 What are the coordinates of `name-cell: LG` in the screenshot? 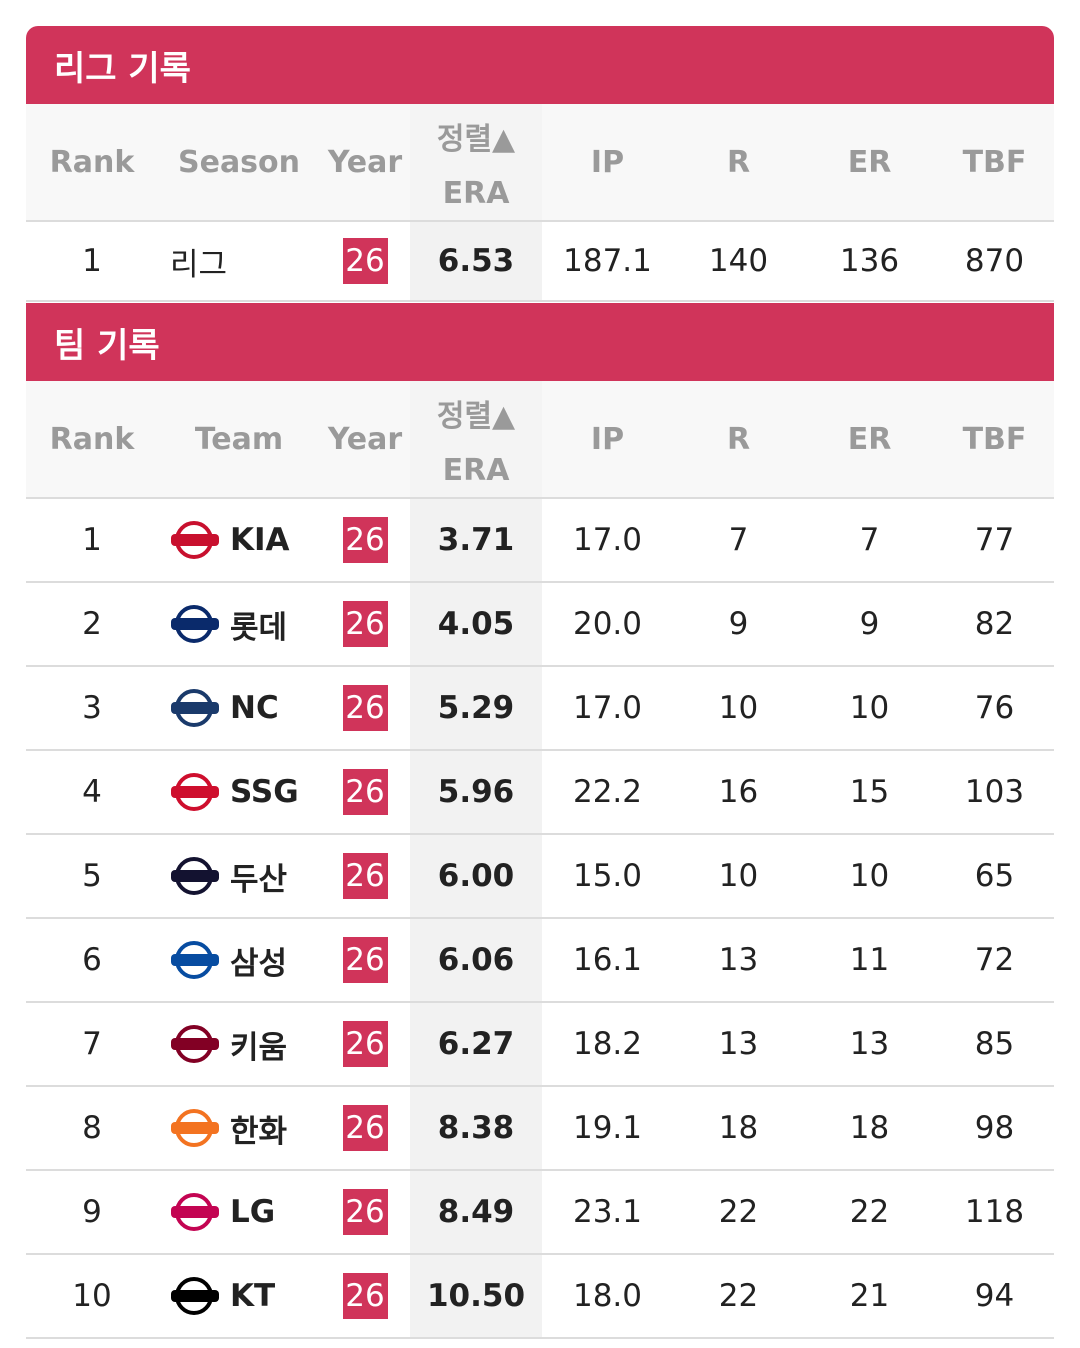 It's located at (239, 1212).